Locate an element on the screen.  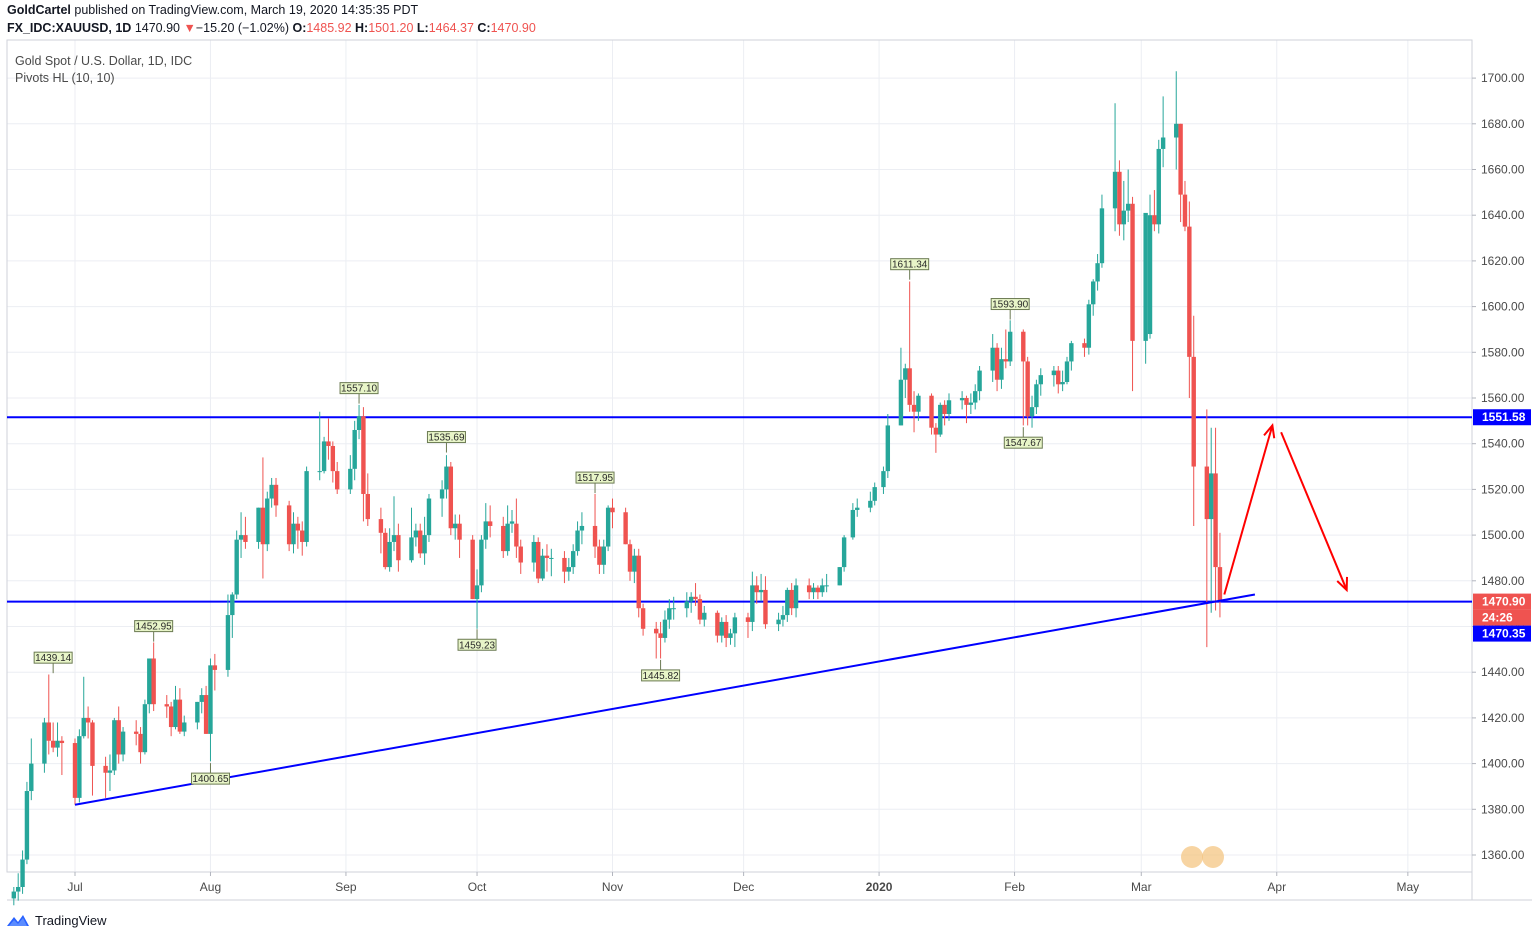
open-value: 1485.92 is located at coordinates (329, 28).